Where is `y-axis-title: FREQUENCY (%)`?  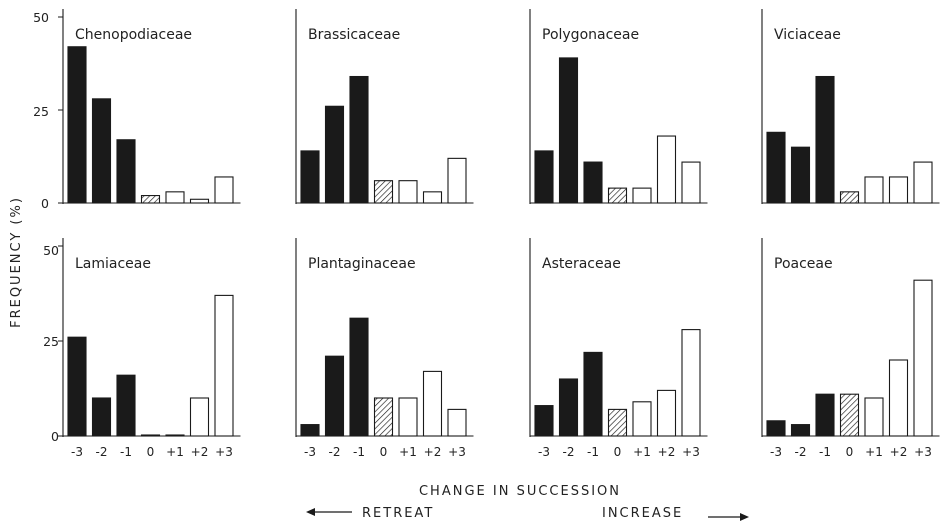 y-axis-title: FREQUENCY (%) is located at coordinates (16, 262).